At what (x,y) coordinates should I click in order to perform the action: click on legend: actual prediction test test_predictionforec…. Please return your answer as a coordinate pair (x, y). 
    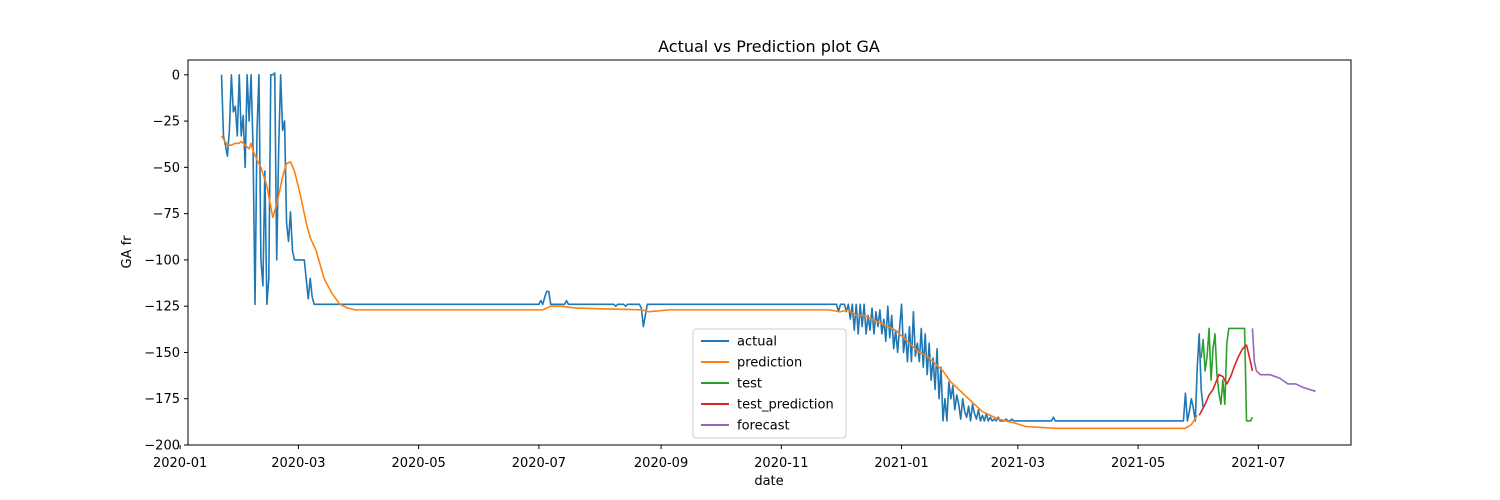
    Looking at the image, I should click on (769, 383).